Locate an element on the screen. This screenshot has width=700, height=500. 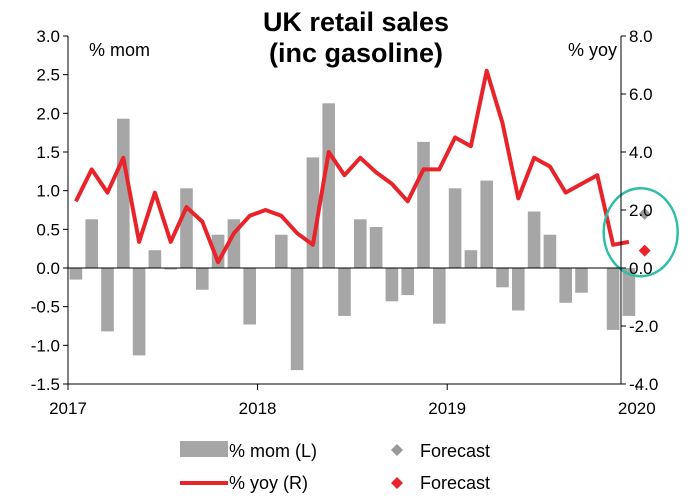
right-tick-label: -4.0 is located at coordinates (643, 384).